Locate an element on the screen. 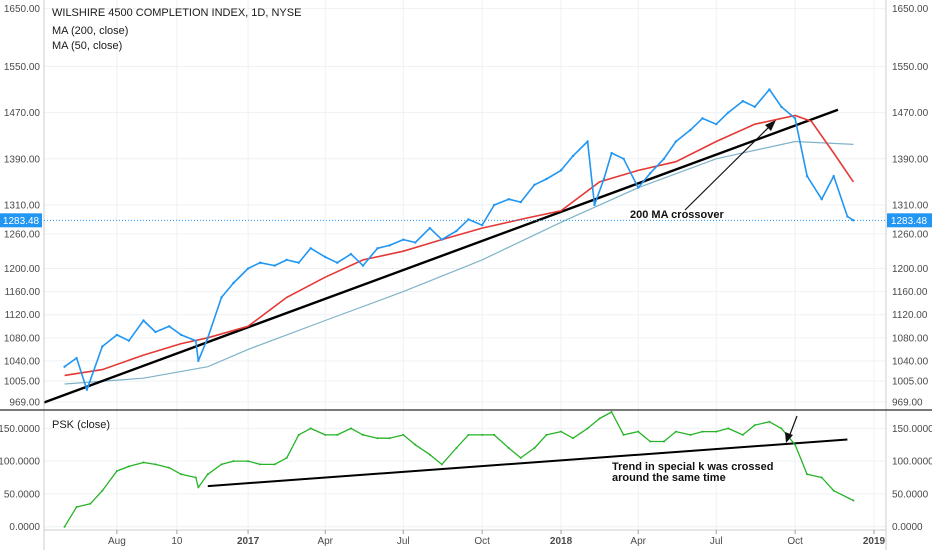 This screenshot has width=932, height=550. y-tick-right-11: 1005.00 is located at coordinates (910, 382).